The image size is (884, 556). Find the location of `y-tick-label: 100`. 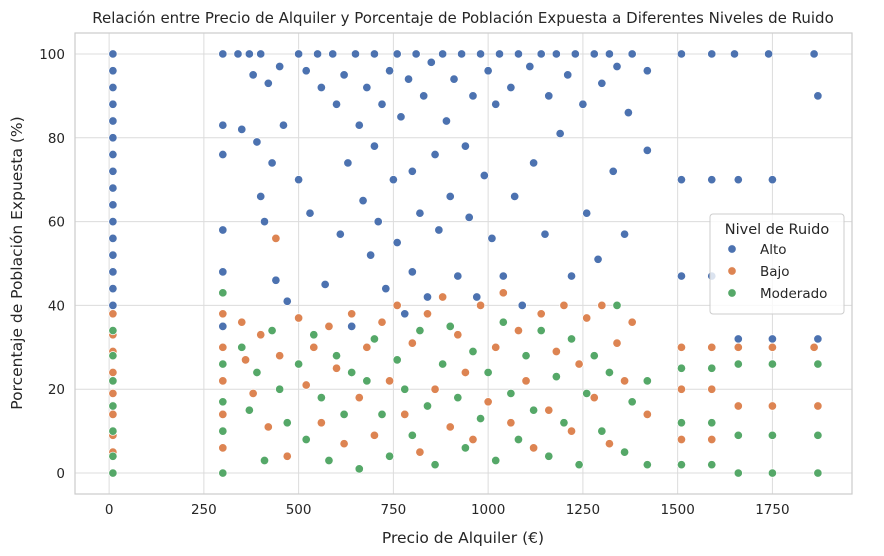

y-tick-label: 100 is located at coordinates (52, 55).